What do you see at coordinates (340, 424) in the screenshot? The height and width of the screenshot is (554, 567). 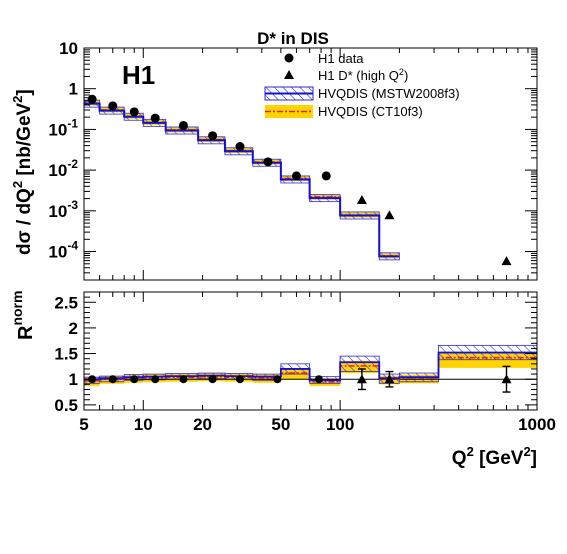 I see `x-tick-label: 100` at bounding box center [340, 424].